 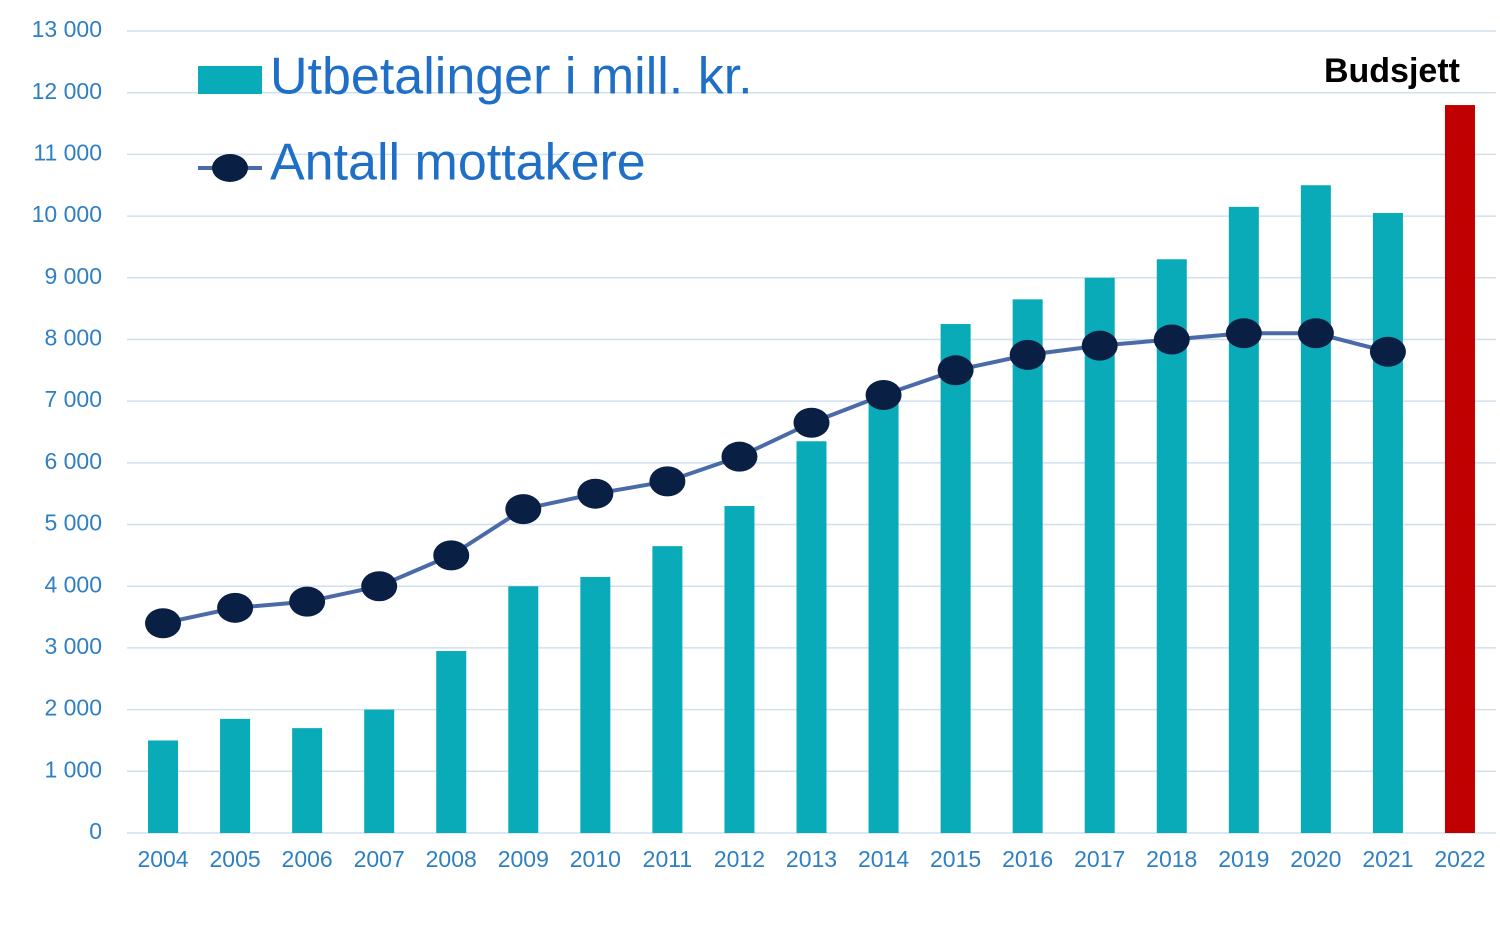 I want to click on y-tick-label: 2 000, so click(x=73, y=708).